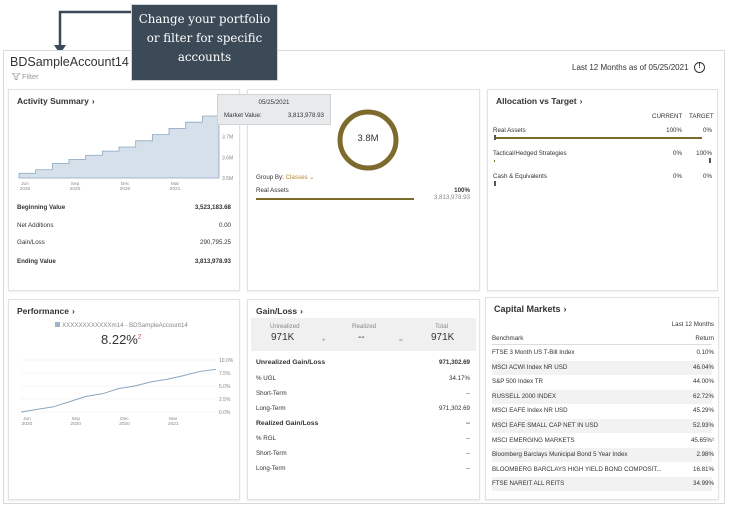  What do you see at coordinates (509, 130) in the screenshot?
I see `alloc-row-label: Real Assets` at bounding box center [509, 130].